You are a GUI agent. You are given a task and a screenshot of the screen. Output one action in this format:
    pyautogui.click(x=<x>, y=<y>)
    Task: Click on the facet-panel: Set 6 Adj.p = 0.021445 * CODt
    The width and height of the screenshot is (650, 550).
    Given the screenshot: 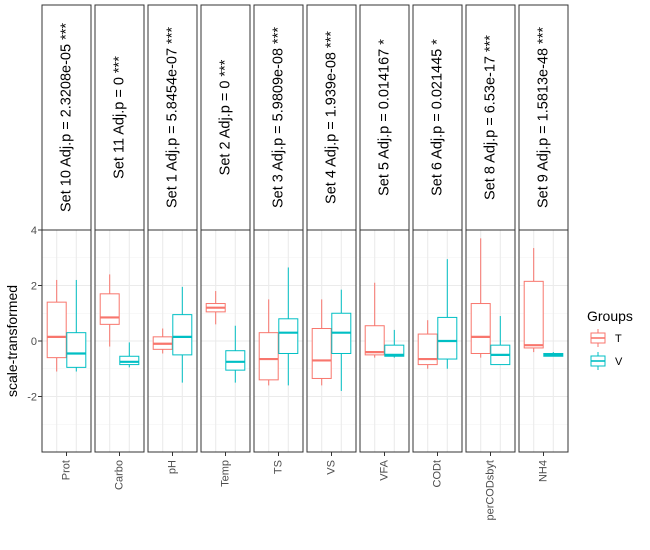 What is the action you would take?
    pyautogui.click(x=437, y=246)
    